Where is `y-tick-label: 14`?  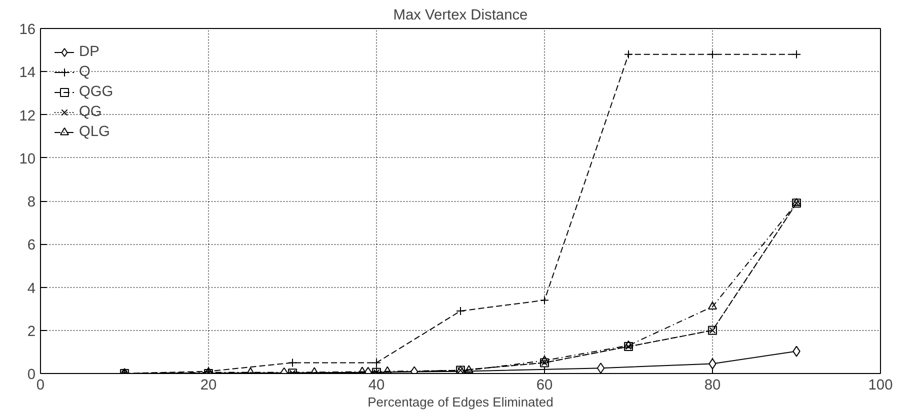 y-tick-label: 14 is located at coordinates (27, 73).